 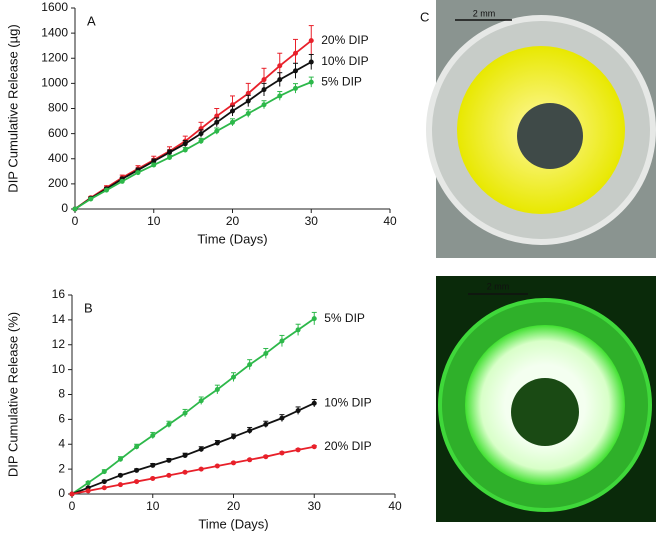 I want to click on y-tick-label: 600, so click(x=58, y=133).